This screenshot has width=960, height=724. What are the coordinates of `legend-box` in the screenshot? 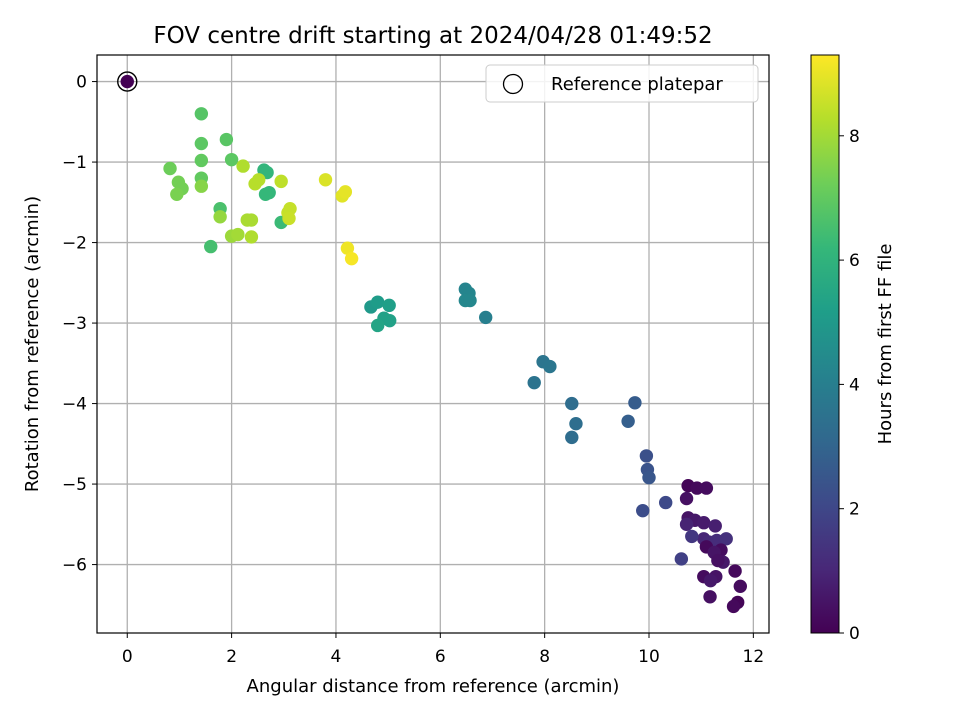 It's located at (622, 83).